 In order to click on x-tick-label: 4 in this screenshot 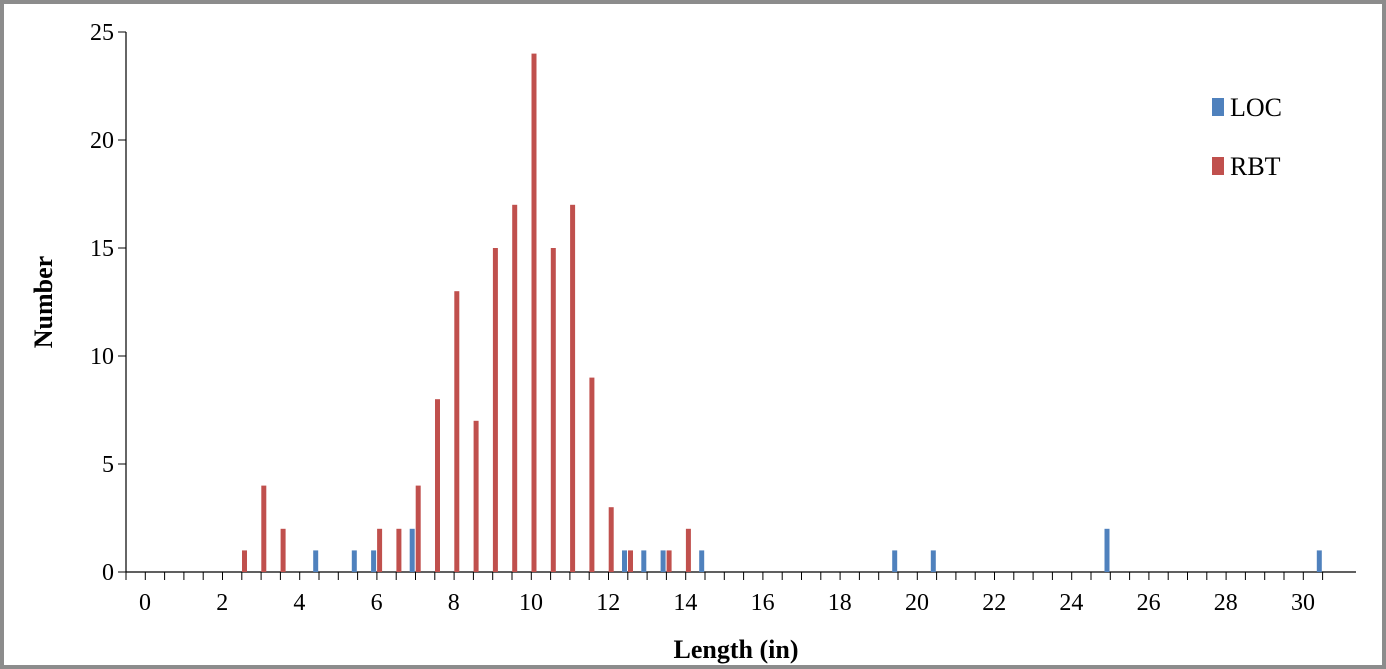, I will do `click(299, 603)`.